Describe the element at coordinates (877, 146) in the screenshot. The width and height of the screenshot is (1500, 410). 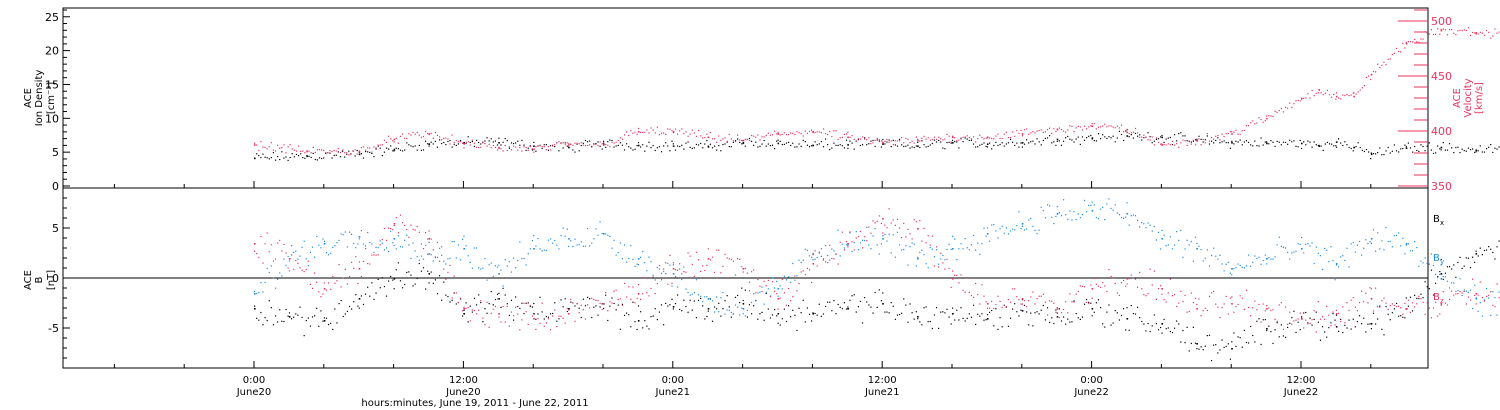
I see `series-ion-density` at that location.